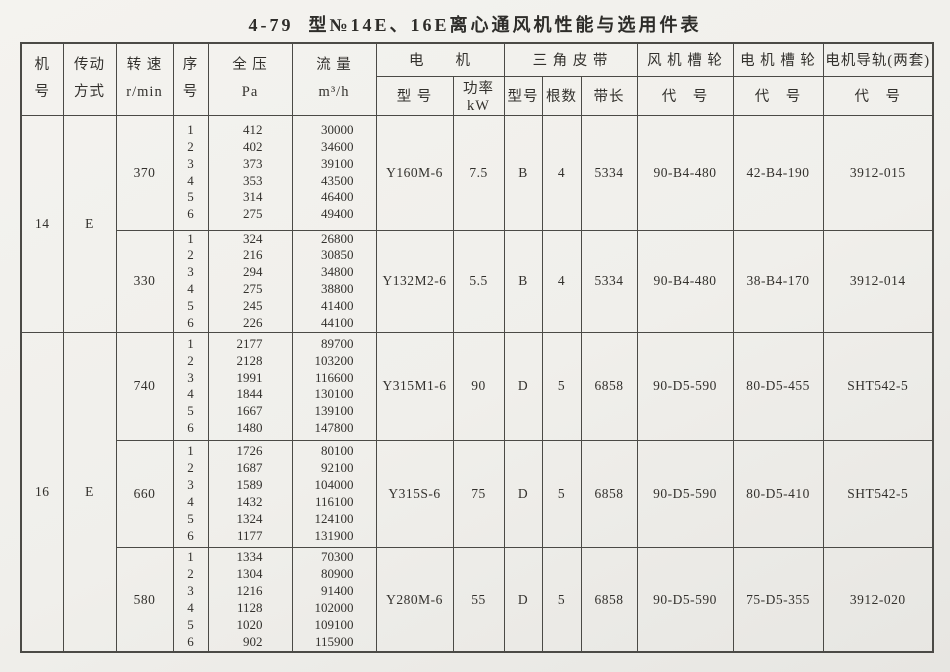 This screenshot has width=950, height=672. I want to click on motor-pulley-cell: 80-D5-410, so click(778, 493).